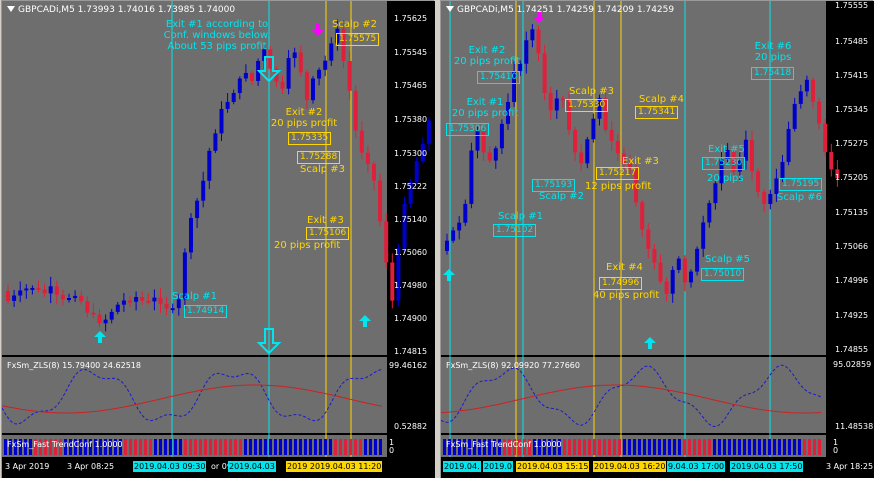  Describe the element at coordinates (850, 466) in the screenshot. I see `right-date-label: 3 Apr 18:25` at that location.